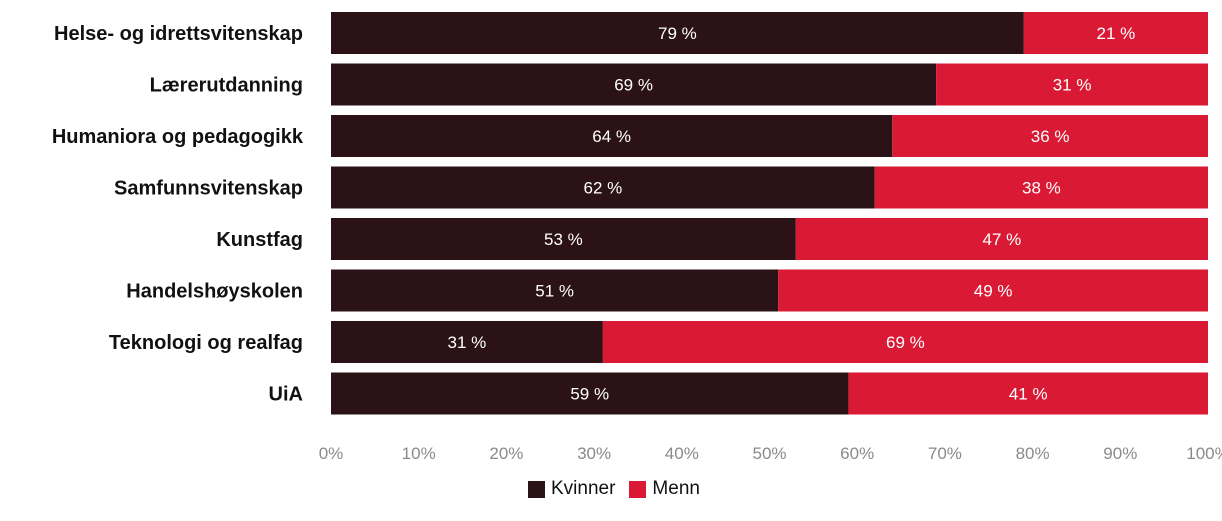 The image size is (1222, 521). I want to click on category-label-uia: UiA, so click(286, 395).